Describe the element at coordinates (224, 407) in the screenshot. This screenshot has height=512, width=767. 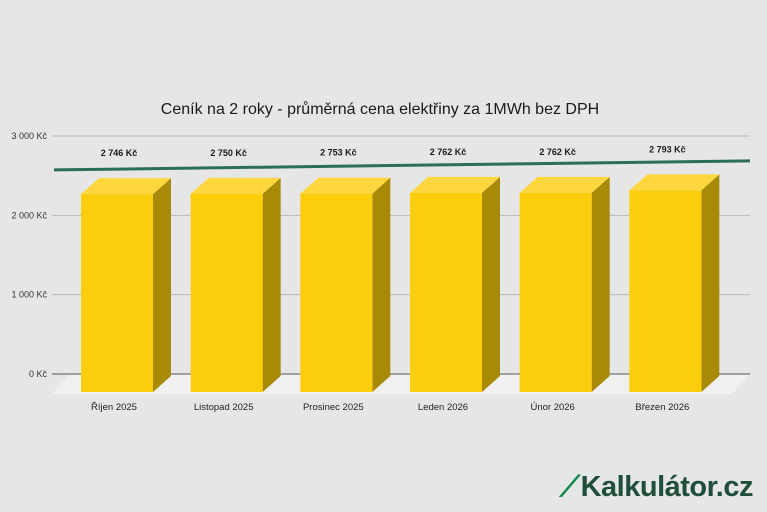
I see `x-tick-label: Listopad 2025` at that location.